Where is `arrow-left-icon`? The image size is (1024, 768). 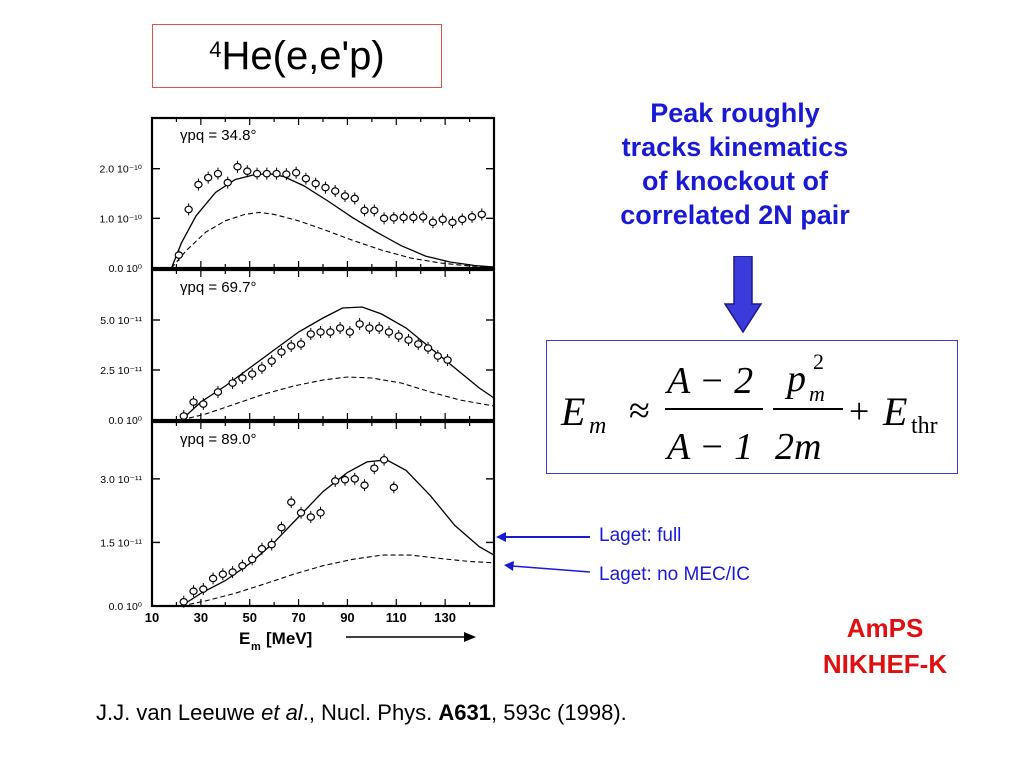
arrow-left-icon is located at coordinates (509, 566).